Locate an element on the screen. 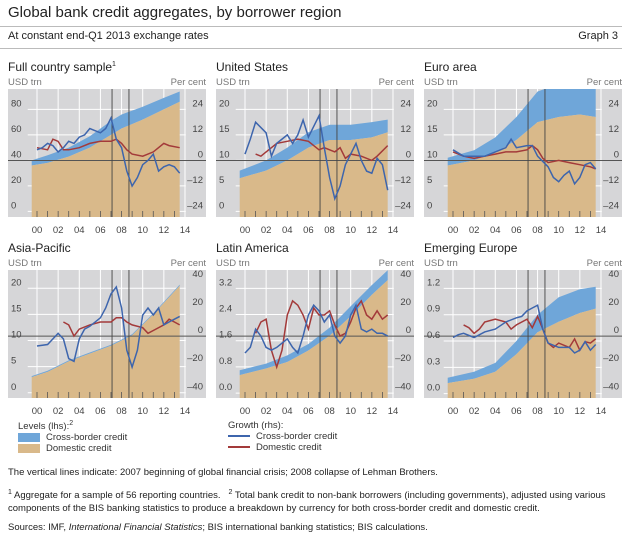  right-tick-label: –24 is located at coordinates (403, 205).